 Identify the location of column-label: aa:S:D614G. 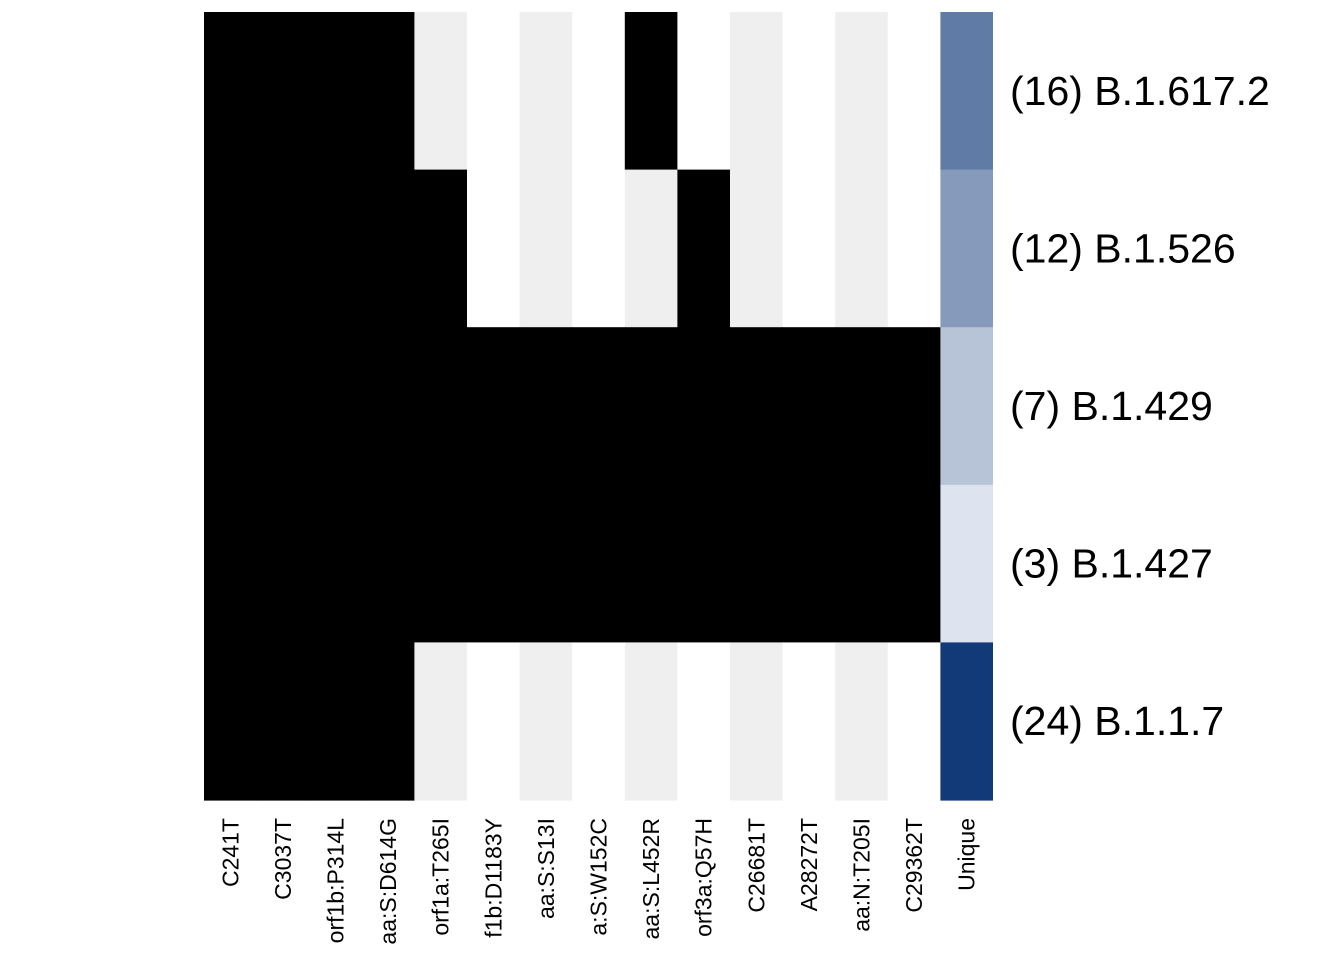
(388, 881).